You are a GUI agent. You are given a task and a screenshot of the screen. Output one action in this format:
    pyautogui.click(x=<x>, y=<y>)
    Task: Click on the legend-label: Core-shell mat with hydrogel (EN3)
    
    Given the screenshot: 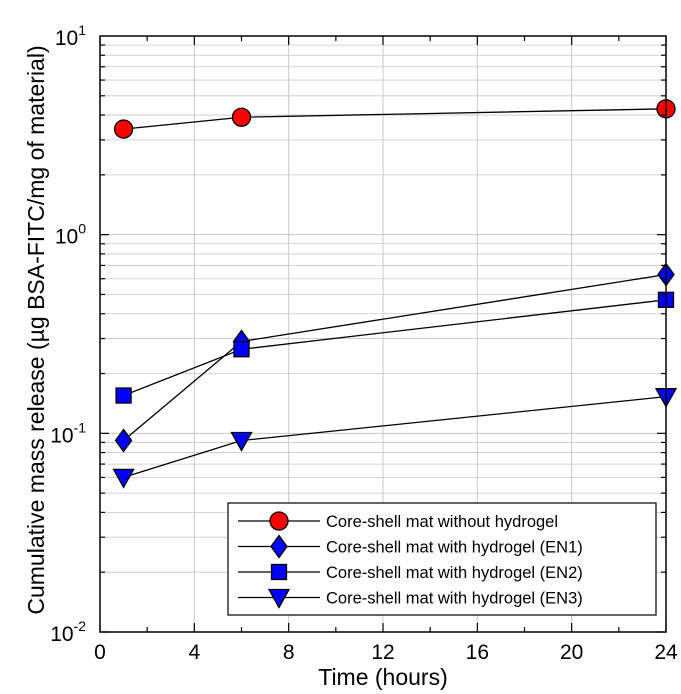 What is the action you would take?
    pyautogui.click(x=454, y=599)
    